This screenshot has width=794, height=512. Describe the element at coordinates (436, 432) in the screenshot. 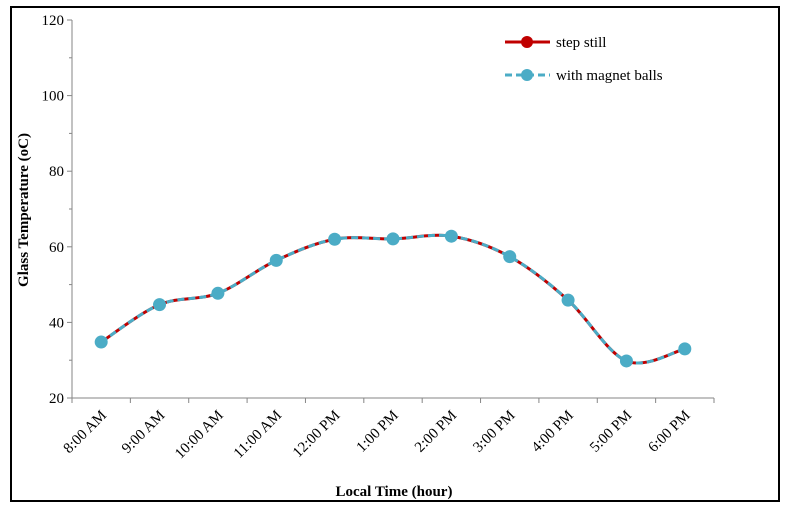

I see `x-tick-label: 2:00 PM` at that location.